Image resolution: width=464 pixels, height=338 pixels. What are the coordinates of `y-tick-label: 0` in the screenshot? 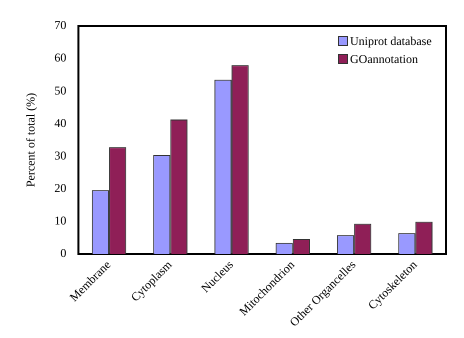 It's located at (63, 253).